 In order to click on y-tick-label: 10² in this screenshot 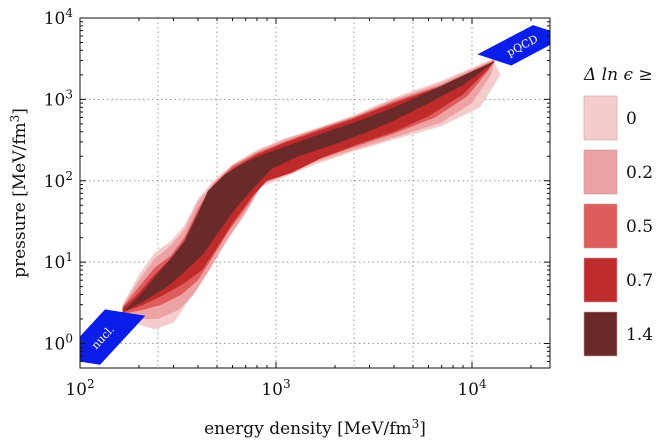, I will do `click(58, 180)`.